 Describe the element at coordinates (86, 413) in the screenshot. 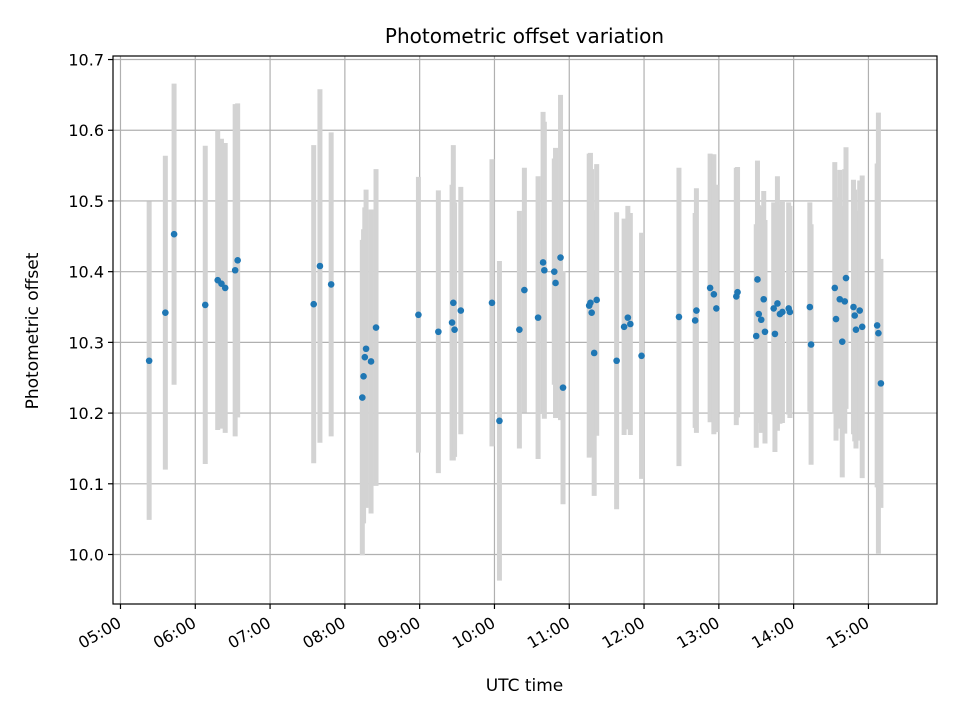

I see `y-tick-label: 10.2` at that location.